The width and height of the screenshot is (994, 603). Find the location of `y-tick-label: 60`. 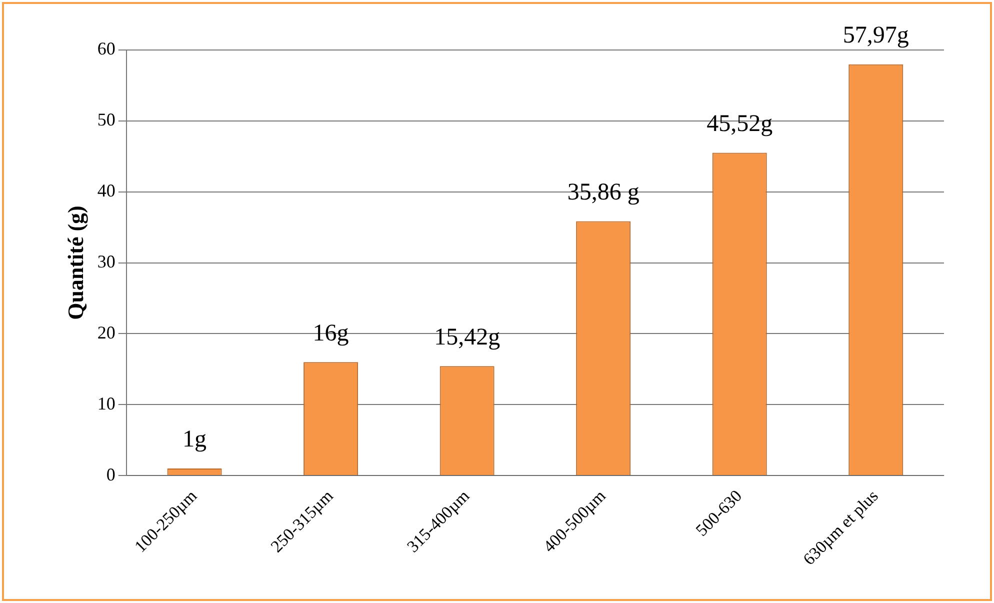

y-tick-label: 60 is located at coordinates (106, 48).